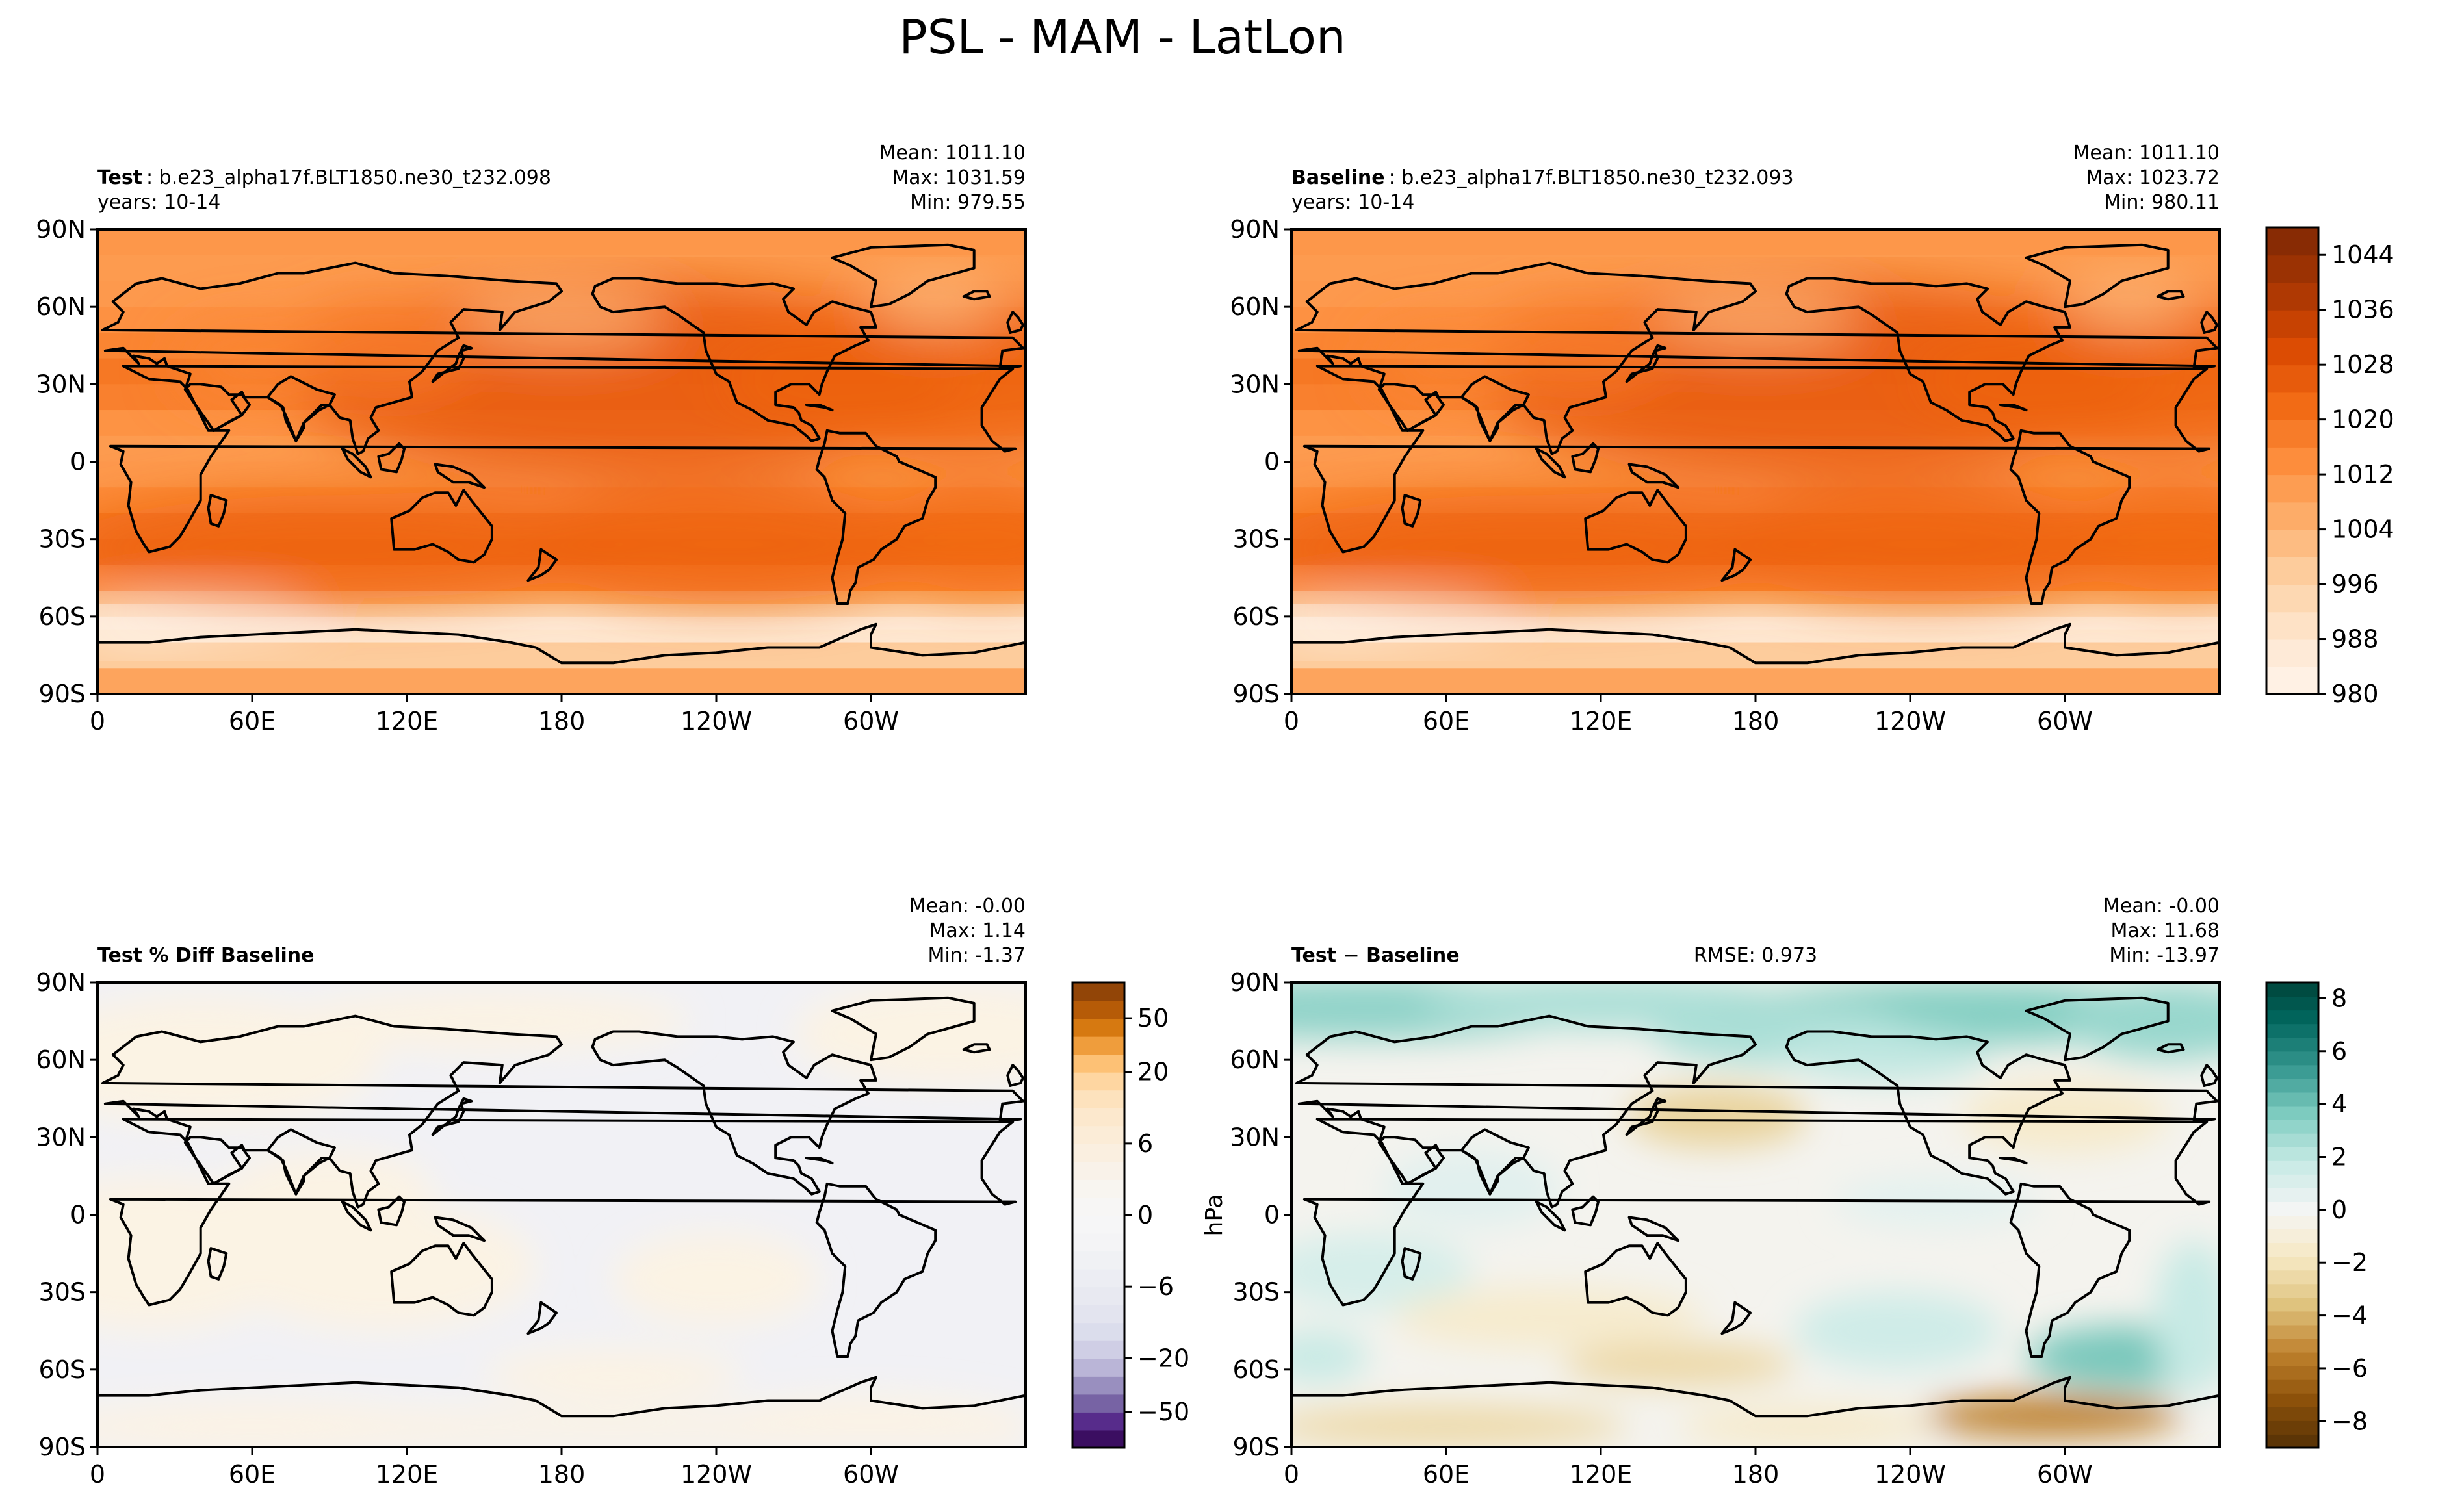  Describe the element at coordinates (63, 1369) in the screenshot. I see `lat-tick-label: 60S` at that location.